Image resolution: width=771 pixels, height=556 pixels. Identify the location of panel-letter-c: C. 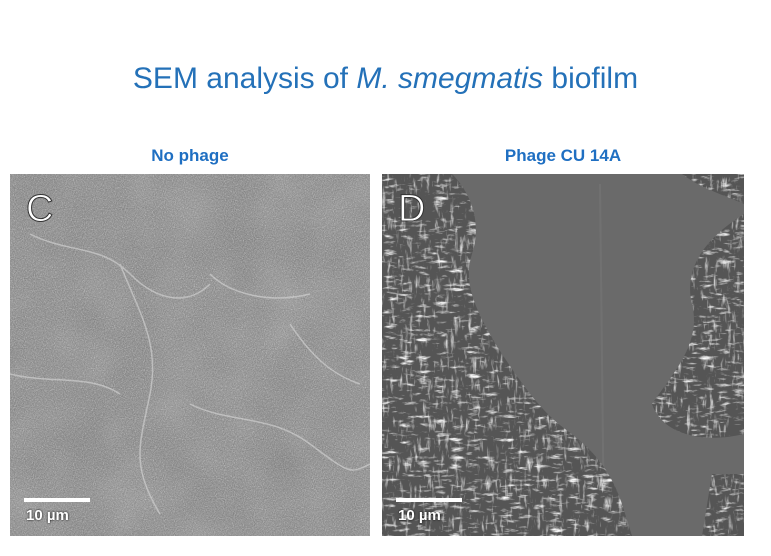
(39, 209).